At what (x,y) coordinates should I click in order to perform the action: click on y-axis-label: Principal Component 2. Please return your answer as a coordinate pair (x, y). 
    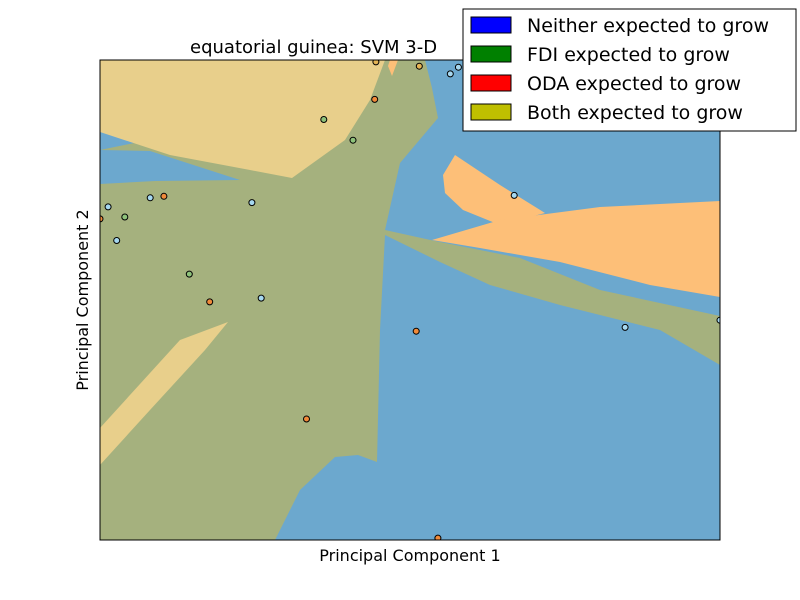
    Looking at the image, I should click on (82, 299).